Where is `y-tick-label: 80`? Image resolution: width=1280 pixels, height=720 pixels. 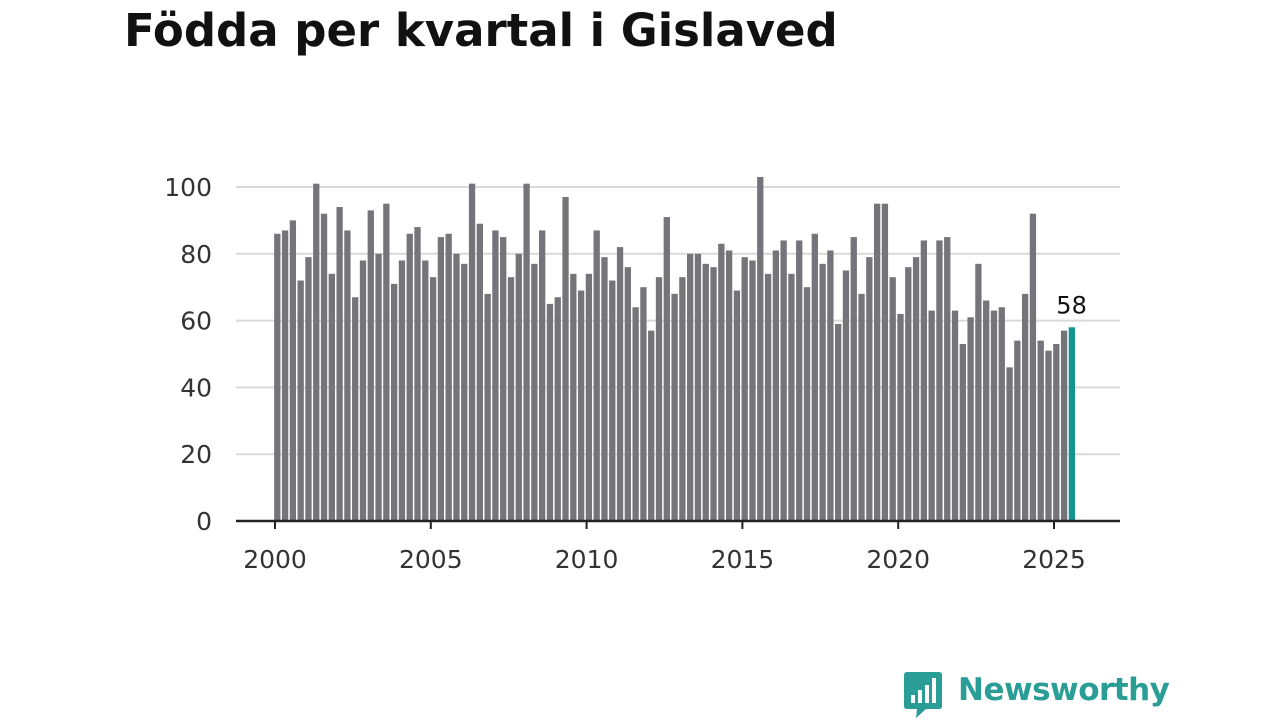
y-tick-label: 80 is located at coordinates (196, 254).